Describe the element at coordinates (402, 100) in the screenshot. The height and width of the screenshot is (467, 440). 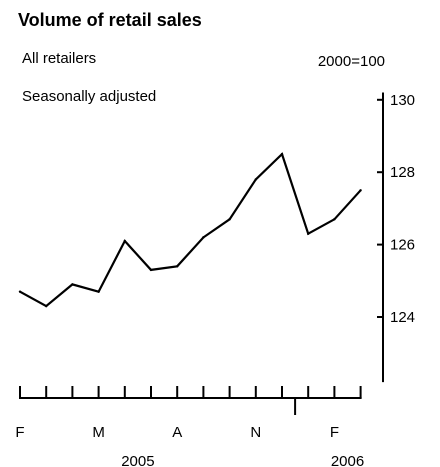
I see `y-tick-label-130: 130` at that location.